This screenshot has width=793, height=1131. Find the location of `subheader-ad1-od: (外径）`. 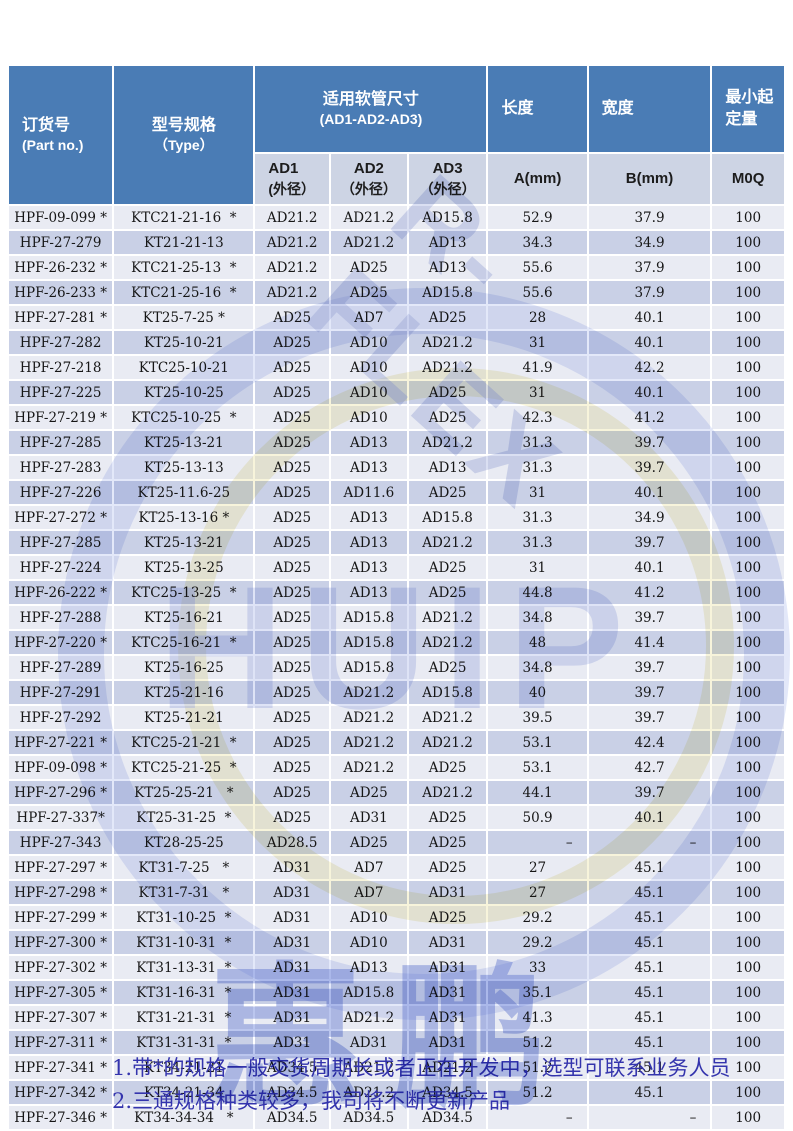

subheader-ad1-od: (外径） is located at coordinates (292, 188).